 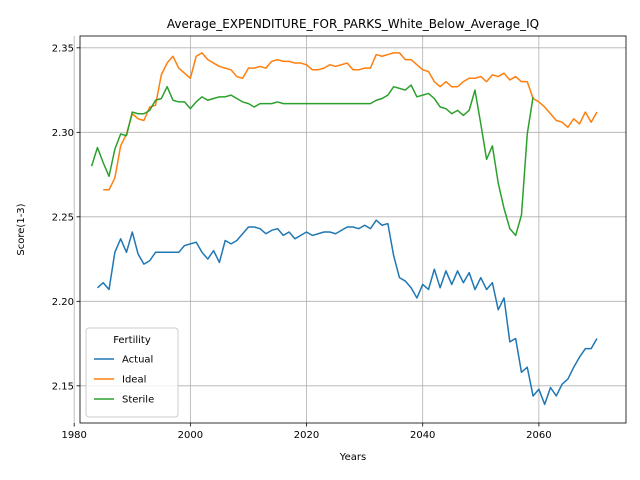 What do you see at coordinates (422, 435) in the screenshot?
I see `x-tick-label: 2040` at bounding box center [422, 435].